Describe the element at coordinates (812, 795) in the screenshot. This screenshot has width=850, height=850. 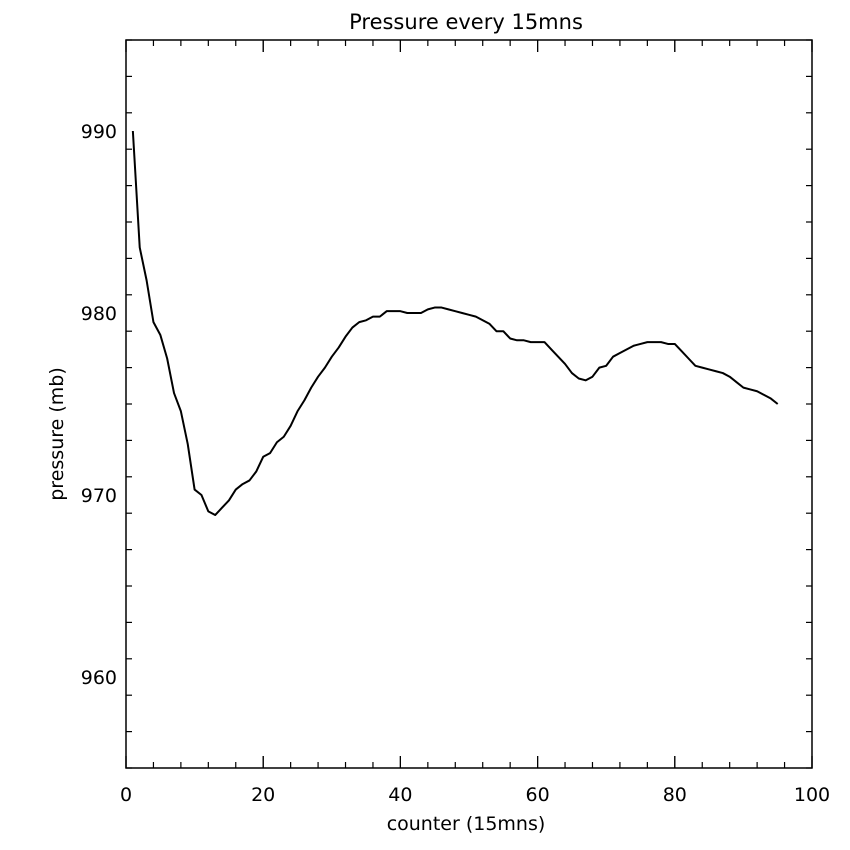
I see `x-tick-label: 100` at that location.